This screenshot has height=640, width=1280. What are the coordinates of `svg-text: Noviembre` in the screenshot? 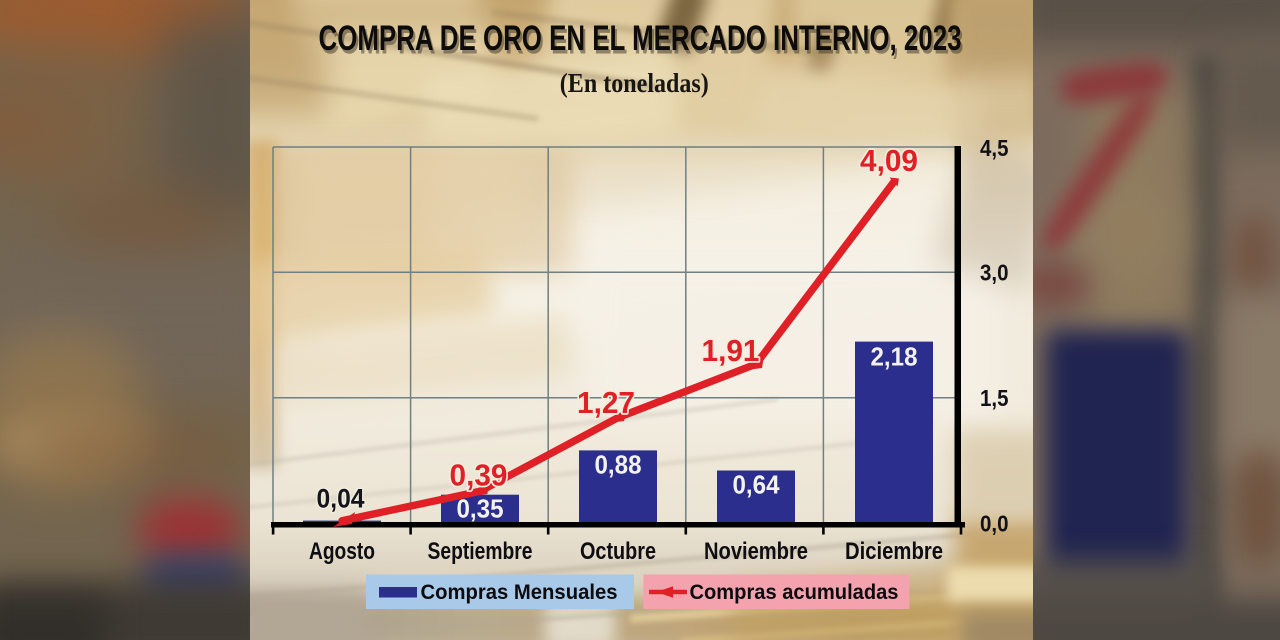 It's located at (756, 551).